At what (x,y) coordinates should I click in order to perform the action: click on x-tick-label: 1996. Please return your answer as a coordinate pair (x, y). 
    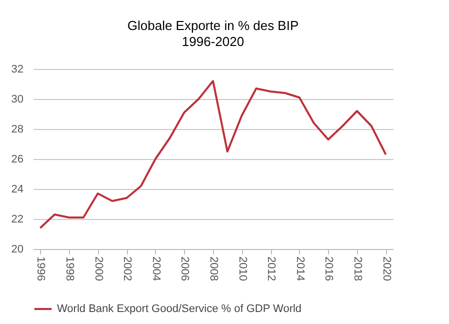
    Looking at the image, I should click on (40, 268).